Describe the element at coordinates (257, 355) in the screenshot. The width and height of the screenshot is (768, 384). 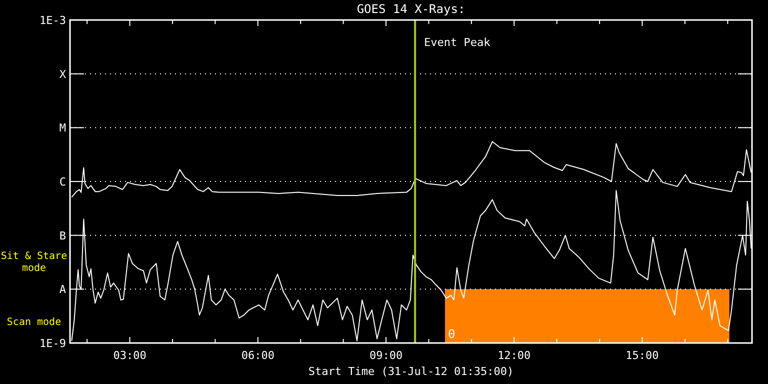
I see `x-tick-label: 06:00` at that location.